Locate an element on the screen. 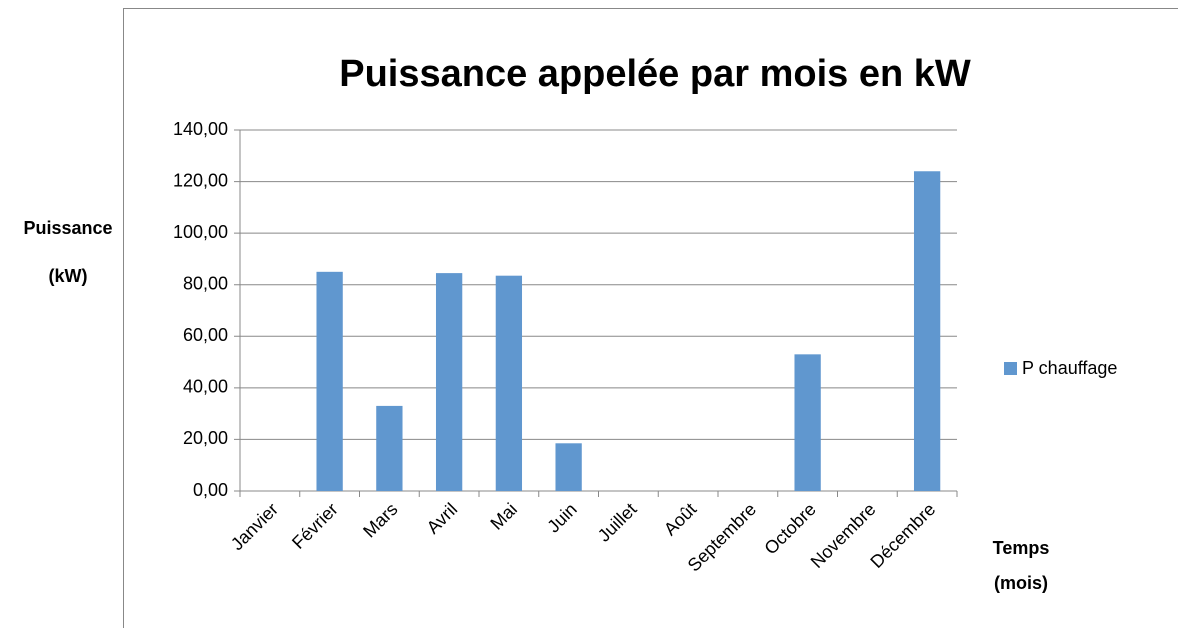  x-tick-label: Janvier is located at coordinates (254, 526).